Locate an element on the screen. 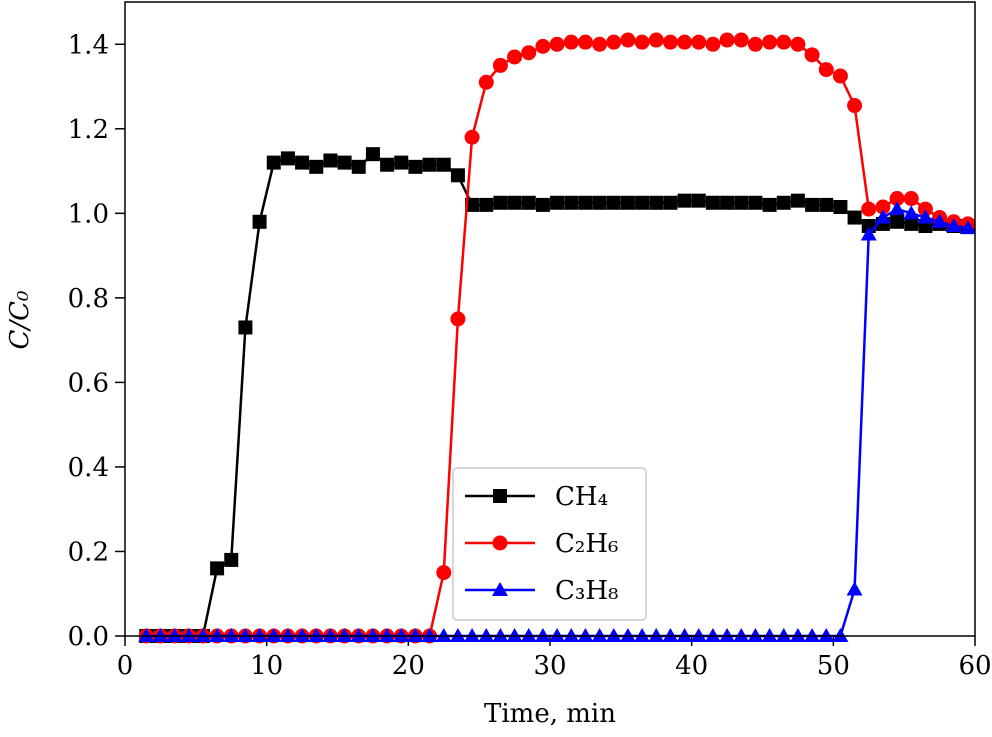 Image resolution: width=992 pixels, height=737 pixels. legend-box is located at coordinates (549, 544).